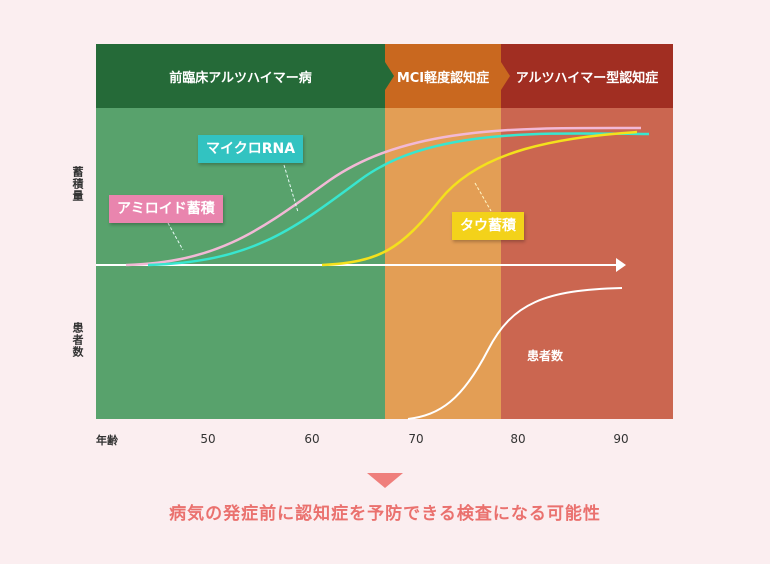 The height and width of the screenshot is (564, 770). What do you see at coordinates (621, 439) in the screenshot?
I see `x-tick-90: 90` at bounding box center [621, 439].